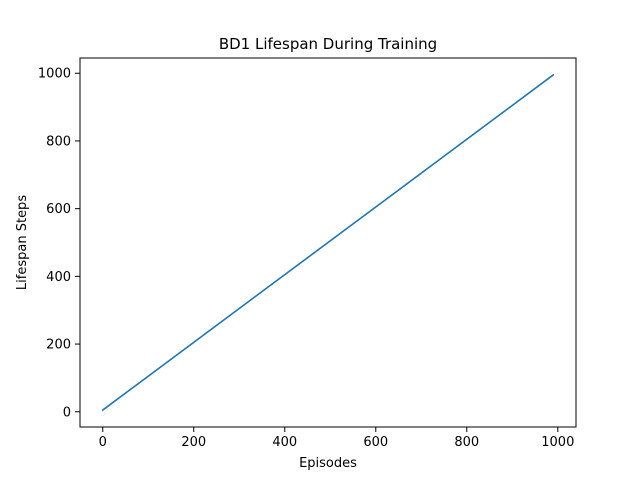 The image size is (640, 485). Describe the element at coordinates (58, 209) in the screenshot. I see `y-tick-label: 600` at that location.